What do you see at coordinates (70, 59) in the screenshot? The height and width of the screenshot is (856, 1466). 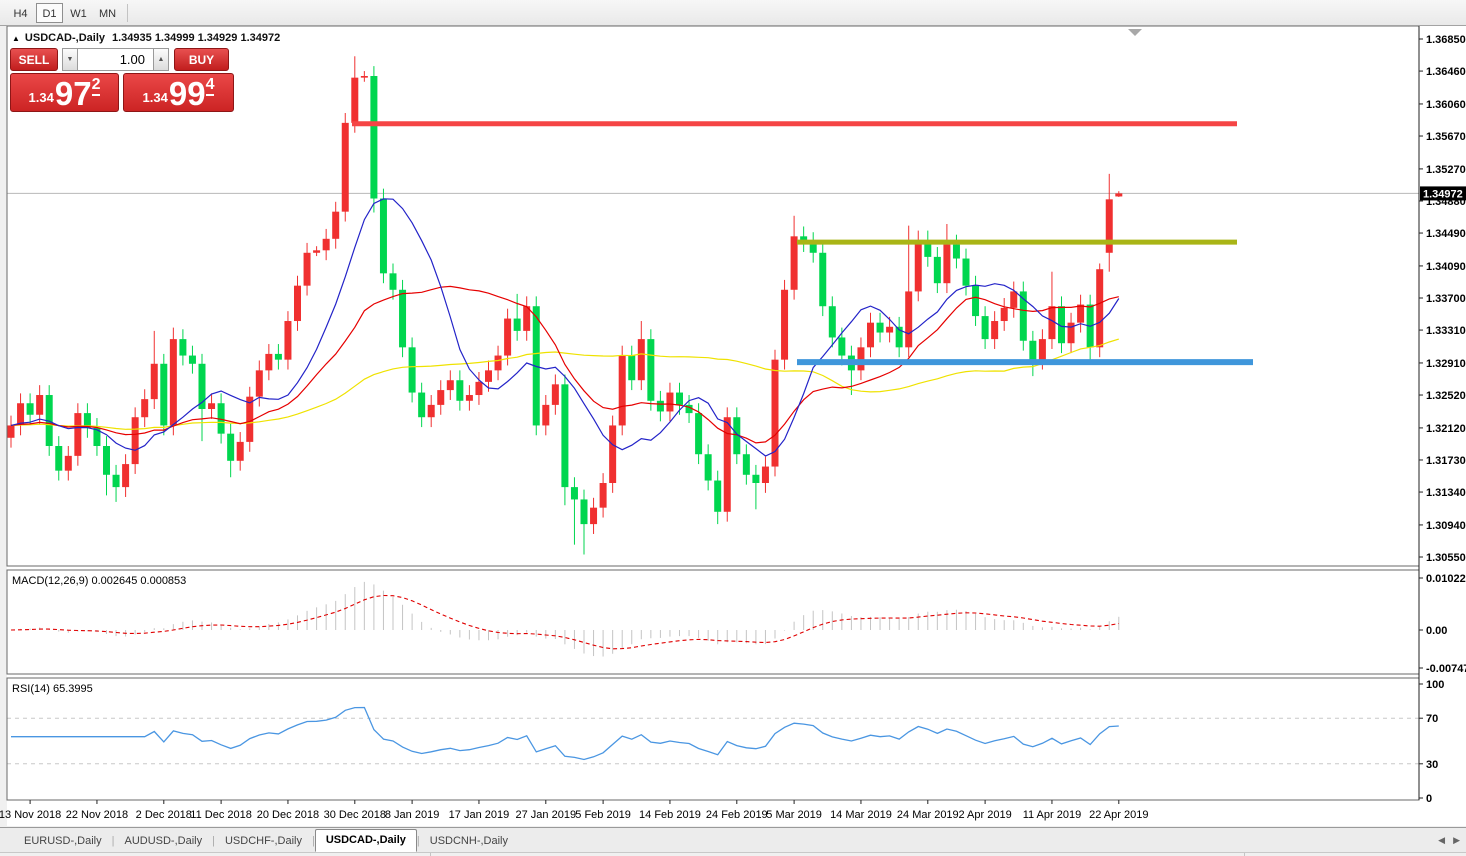 I see `volume-decrease-button: ▼` at bounding box center [70, 59].